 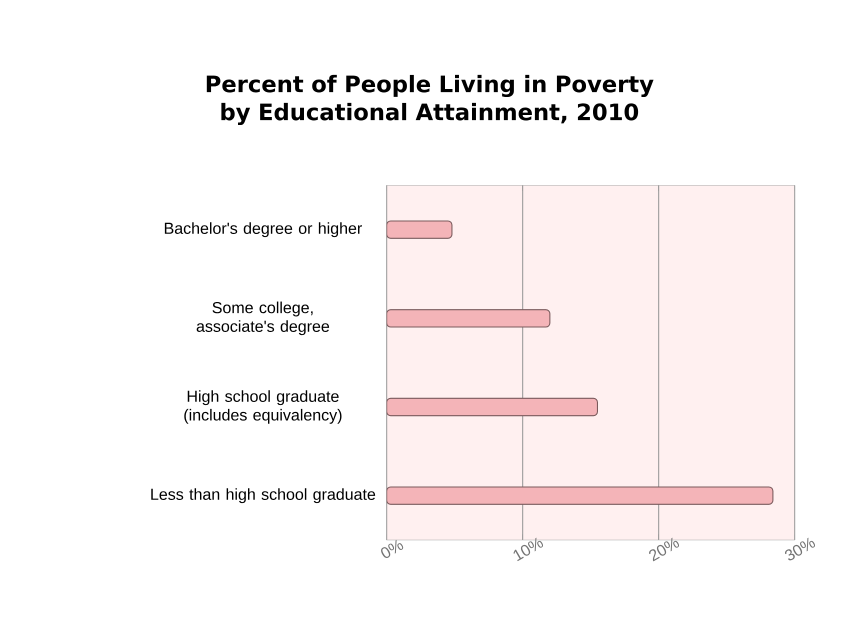 I want to click on x-tick-label: 30%, so click(x=800, y=549).